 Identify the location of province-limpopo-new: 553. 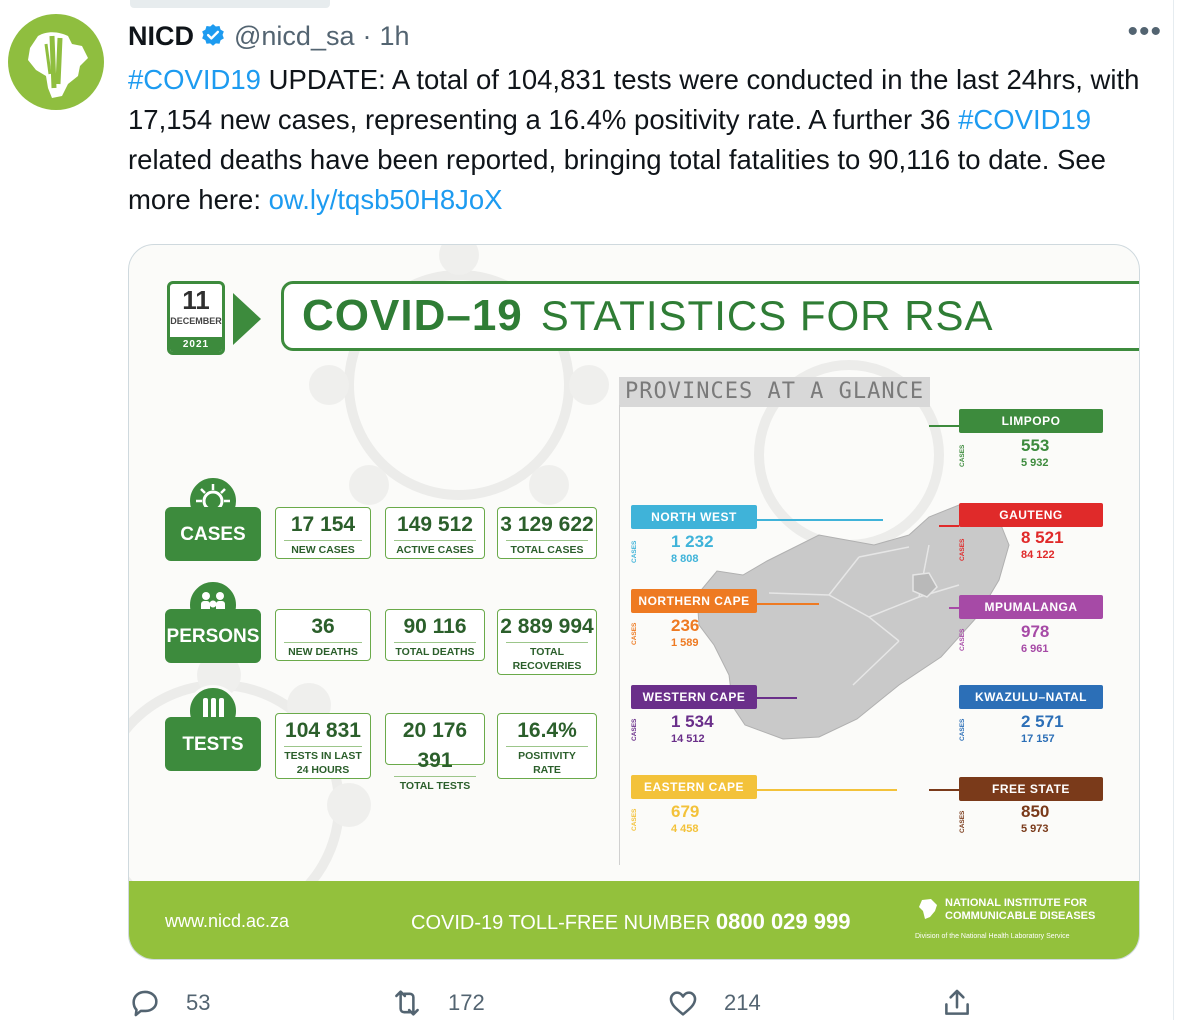
(1035, 445).